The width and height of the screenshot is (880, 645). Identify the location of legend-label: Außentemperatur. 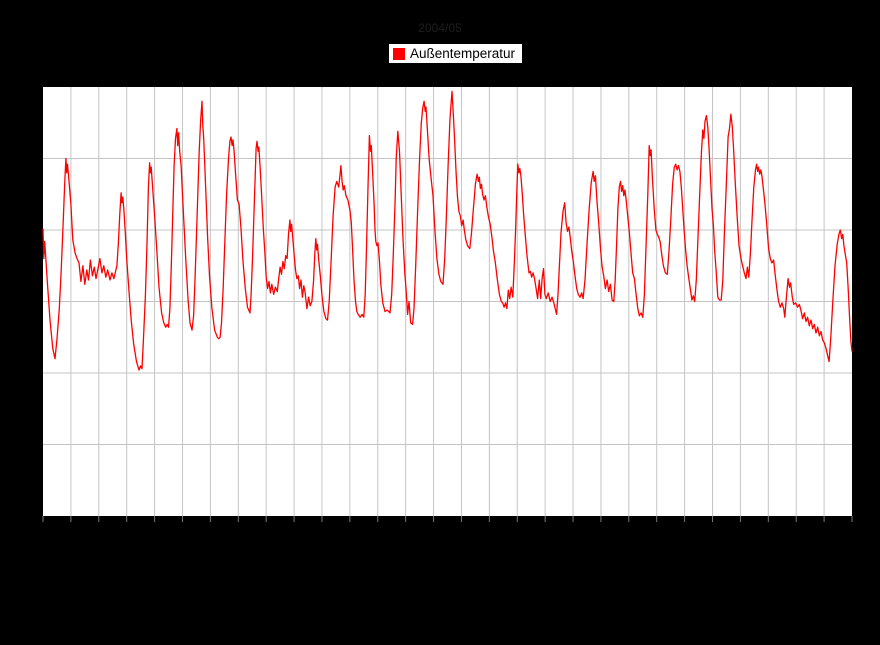
(463, 53).